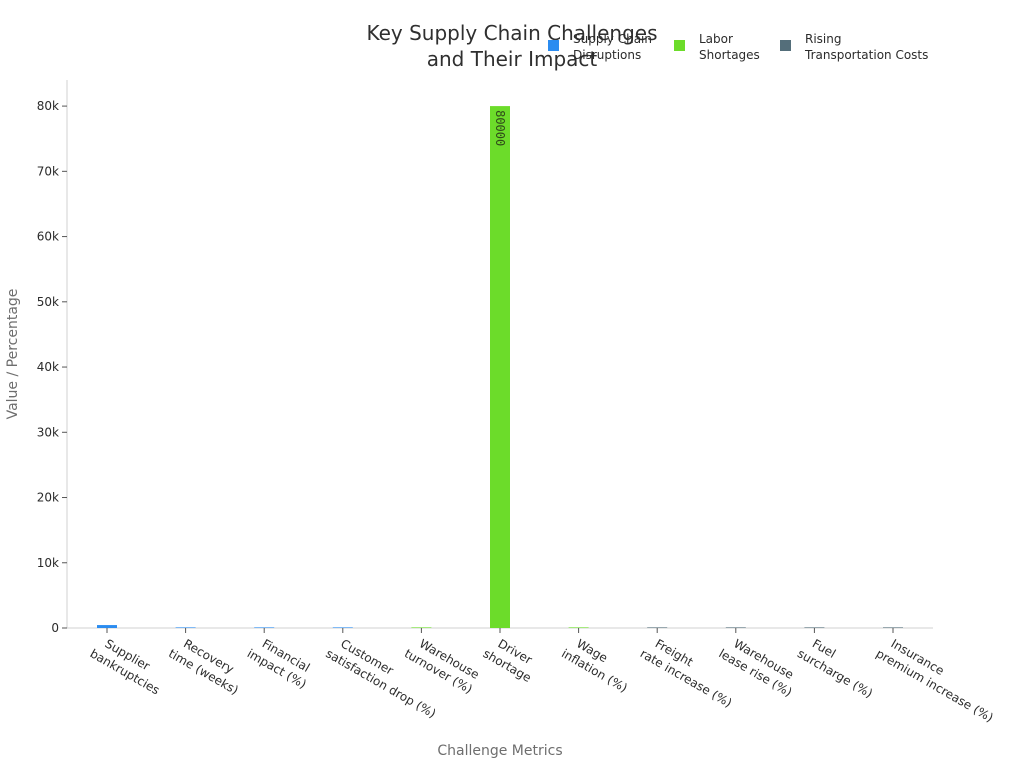  I want to click on x-tick-label: Freightrate increase (%), so click(690, 671).